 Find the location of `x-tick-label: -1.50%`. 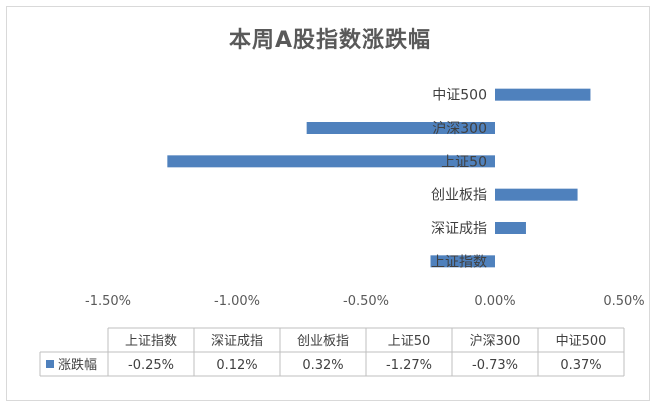

x-tick-label: -1.50% is located at coordinates (108, 301).